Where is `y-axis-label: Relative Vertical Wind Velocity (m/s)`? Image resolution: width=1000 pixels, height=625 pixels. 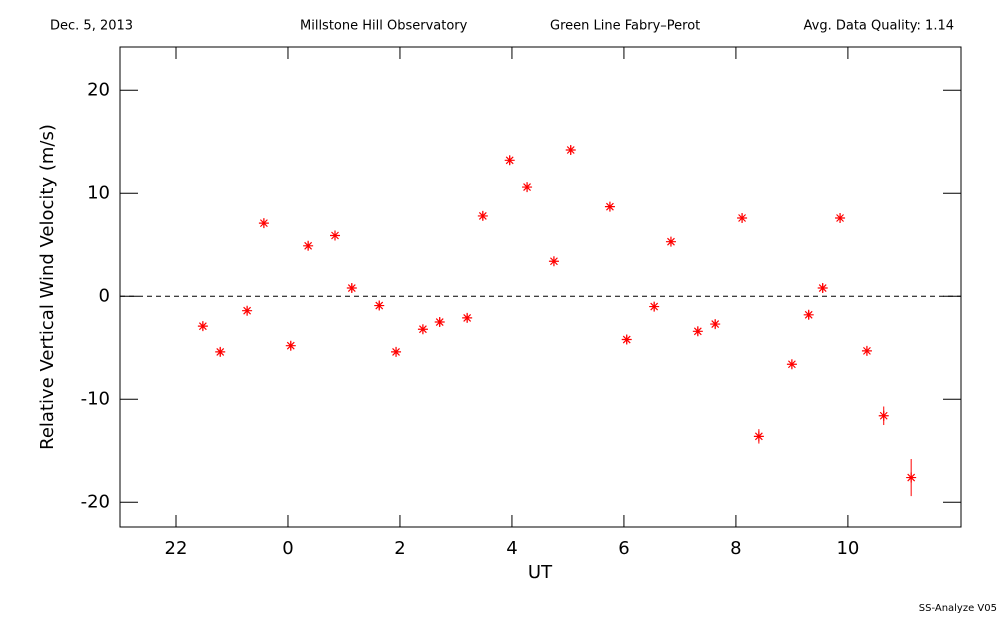
y-axis-label: Relative Vertical Wind Velocity (m/s) is located at coordinates (47, 287).